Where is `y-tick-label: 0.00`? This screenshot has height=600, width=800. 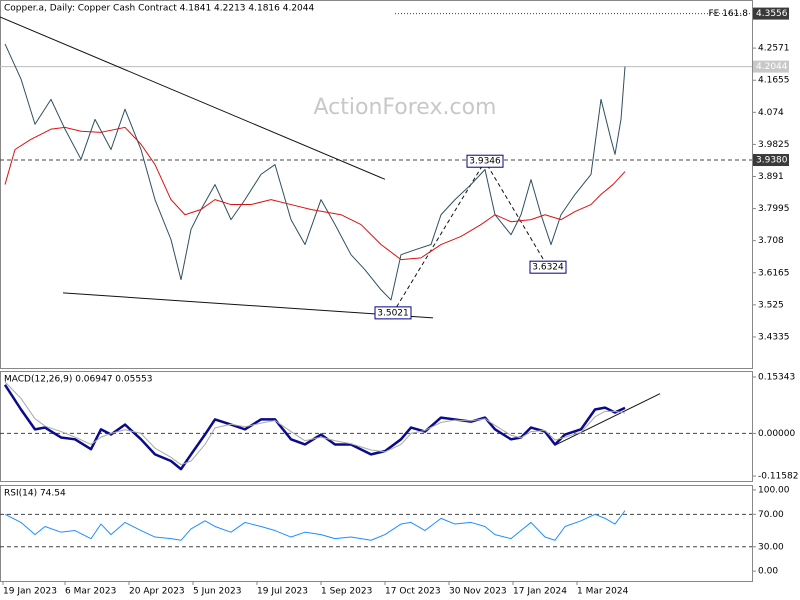 y-tick-label: 0.00 is located at coordinates (768, 572).